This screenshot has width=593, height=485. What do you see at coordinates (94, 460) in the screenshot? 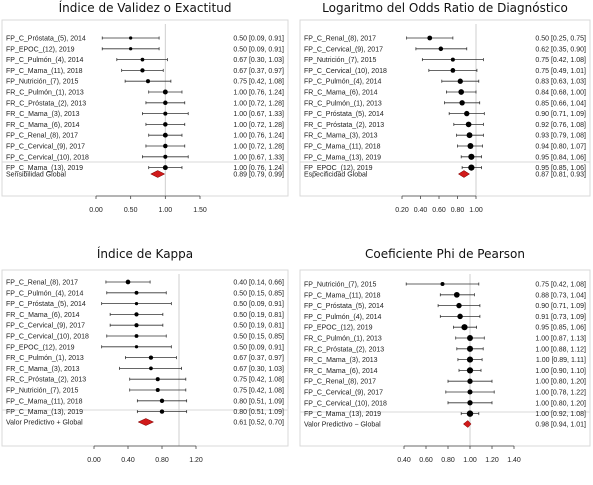
I see `x-tick-label: 0.00` at bounding box center [94, 460].